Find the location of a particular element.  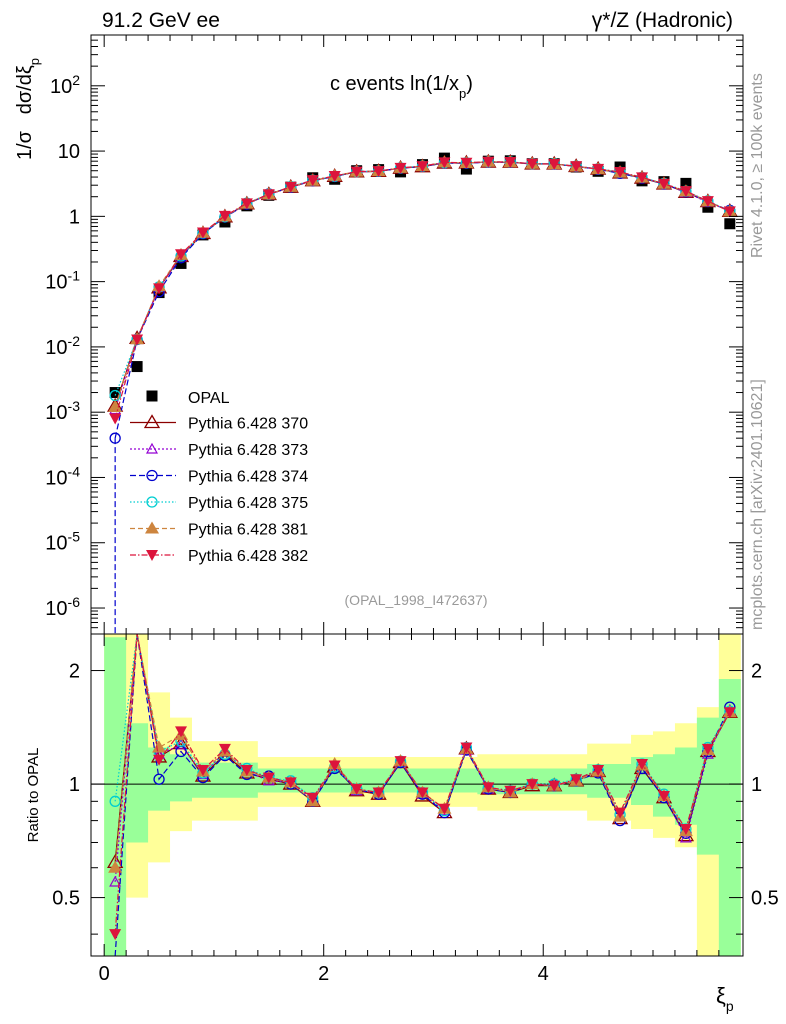

y-tick-label-ratio: 2 is located at coordinates (74, 672).